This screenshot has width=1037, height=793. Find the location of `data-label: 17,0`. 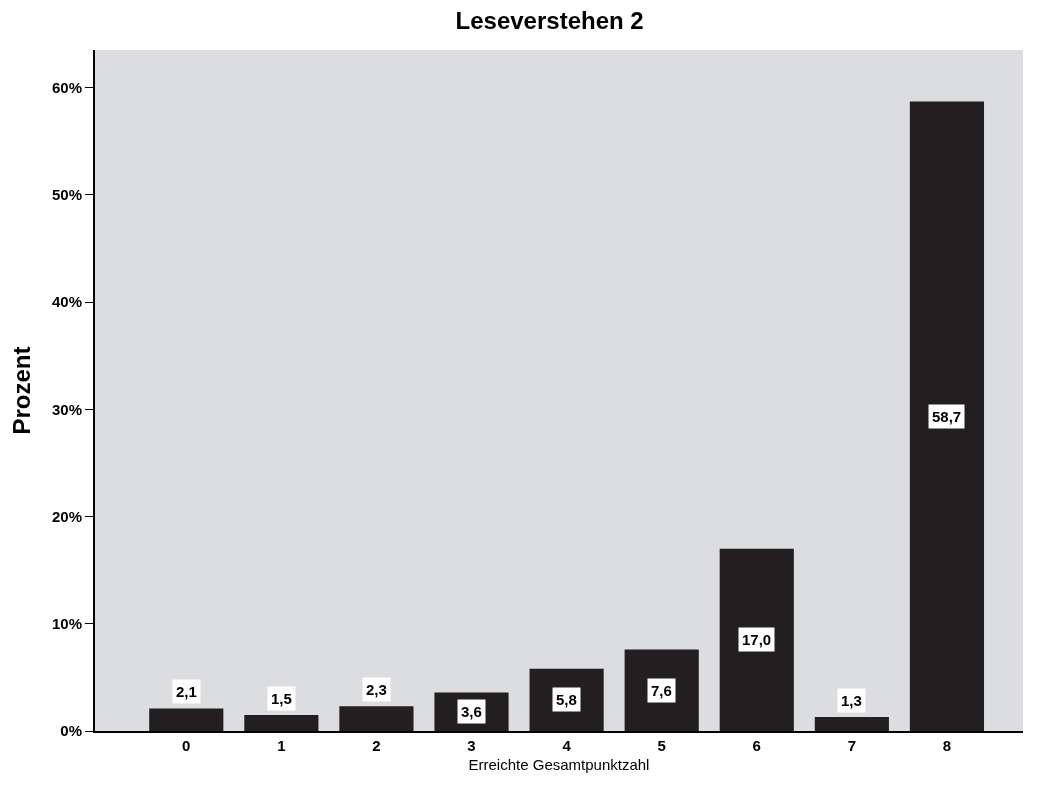

data-label: 17,0 is located at coordinates (757, 639).